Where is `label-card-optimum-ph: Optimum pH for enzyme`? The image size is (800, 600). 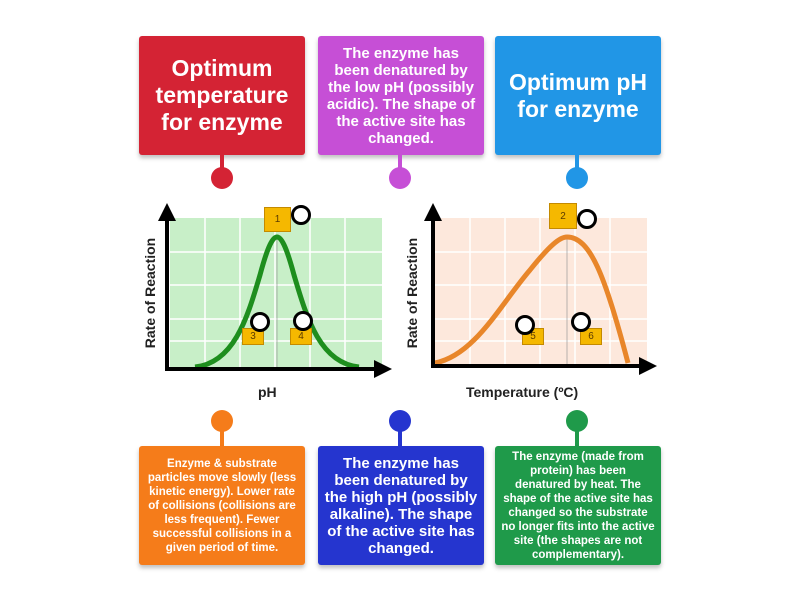
label-card-optimum-ph: Optimum pH for enzyme is located at coordinates (578, 95).